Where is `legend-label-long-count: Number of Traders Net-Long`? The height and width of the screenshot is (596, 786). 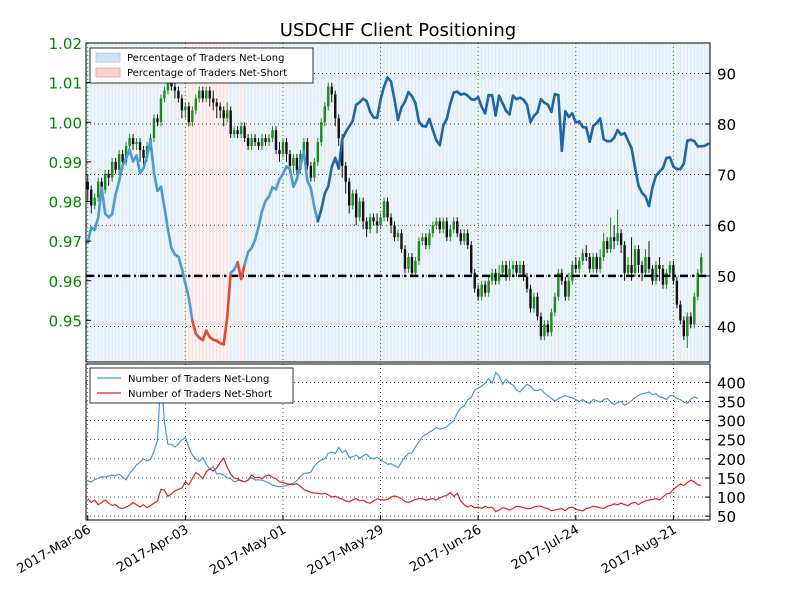 legend-label-long-count: Number of Traders Net-Long is located at coordinates (198, 379).